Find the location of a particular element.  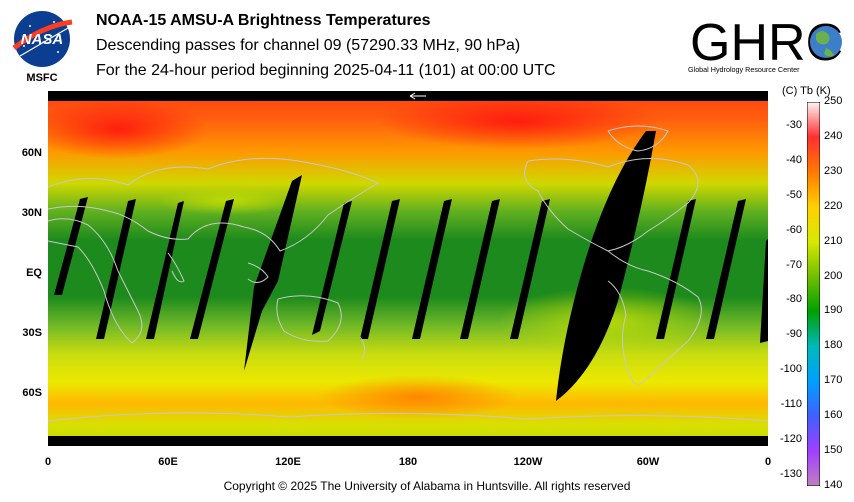

colorbar is located at coordinates (813, 294).